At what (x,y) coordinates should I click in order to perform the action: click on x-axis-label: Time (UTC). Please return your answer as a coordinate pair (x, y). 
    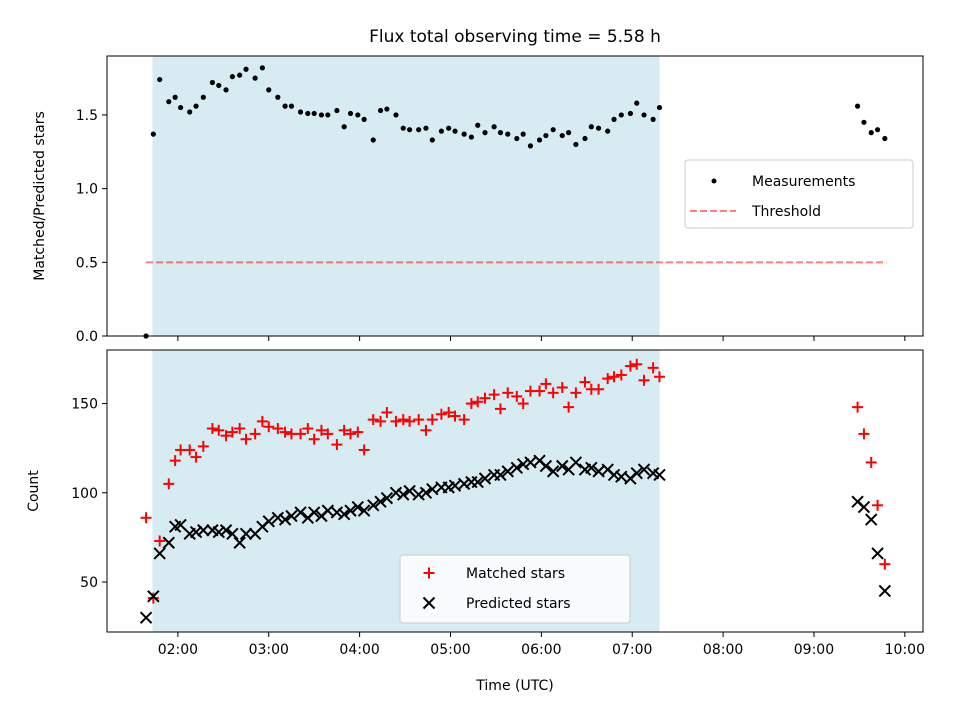
    Looking at the image, I should click on (514, 686).